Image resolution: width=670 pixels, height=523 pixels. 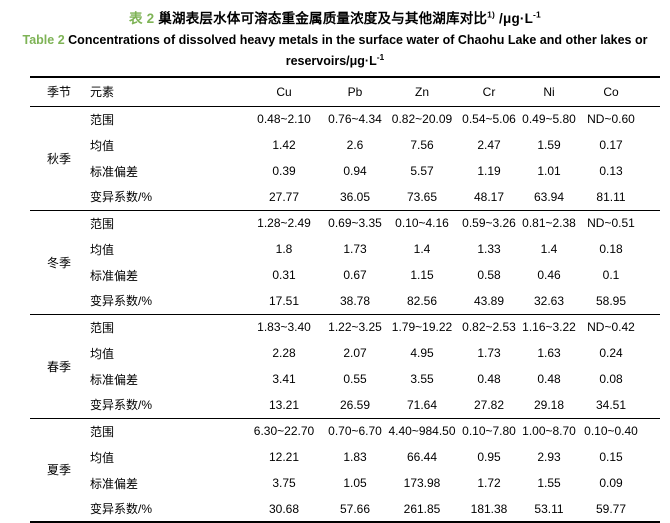 I want to click on table-title-english-line2: reservoirs/μg·L-1, so click(x=335, y=59).